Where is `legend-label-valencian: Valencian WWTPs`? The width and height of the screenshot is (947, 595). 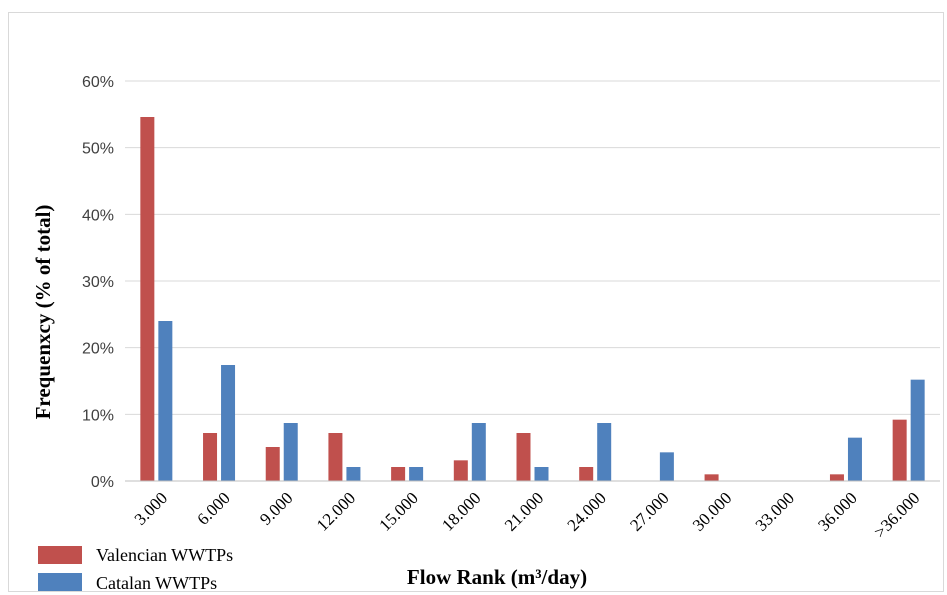
legend-label-valencian: Valencian WWTPs is located at coordinates (164, 555).